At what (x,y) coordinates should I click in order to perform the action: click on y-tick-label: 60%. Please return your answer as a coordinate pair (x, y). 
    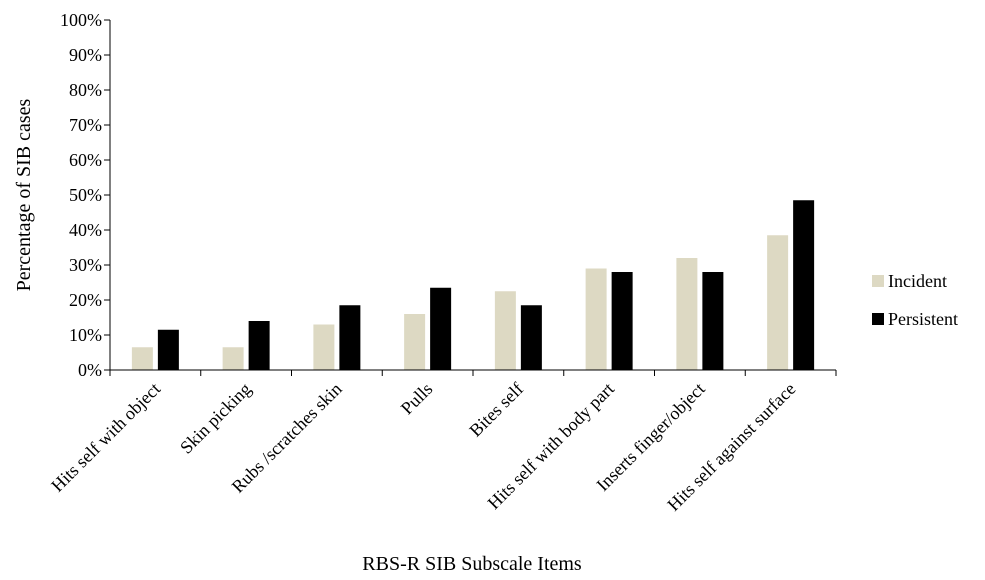
    Looking at the image, I should click on (85, 160).